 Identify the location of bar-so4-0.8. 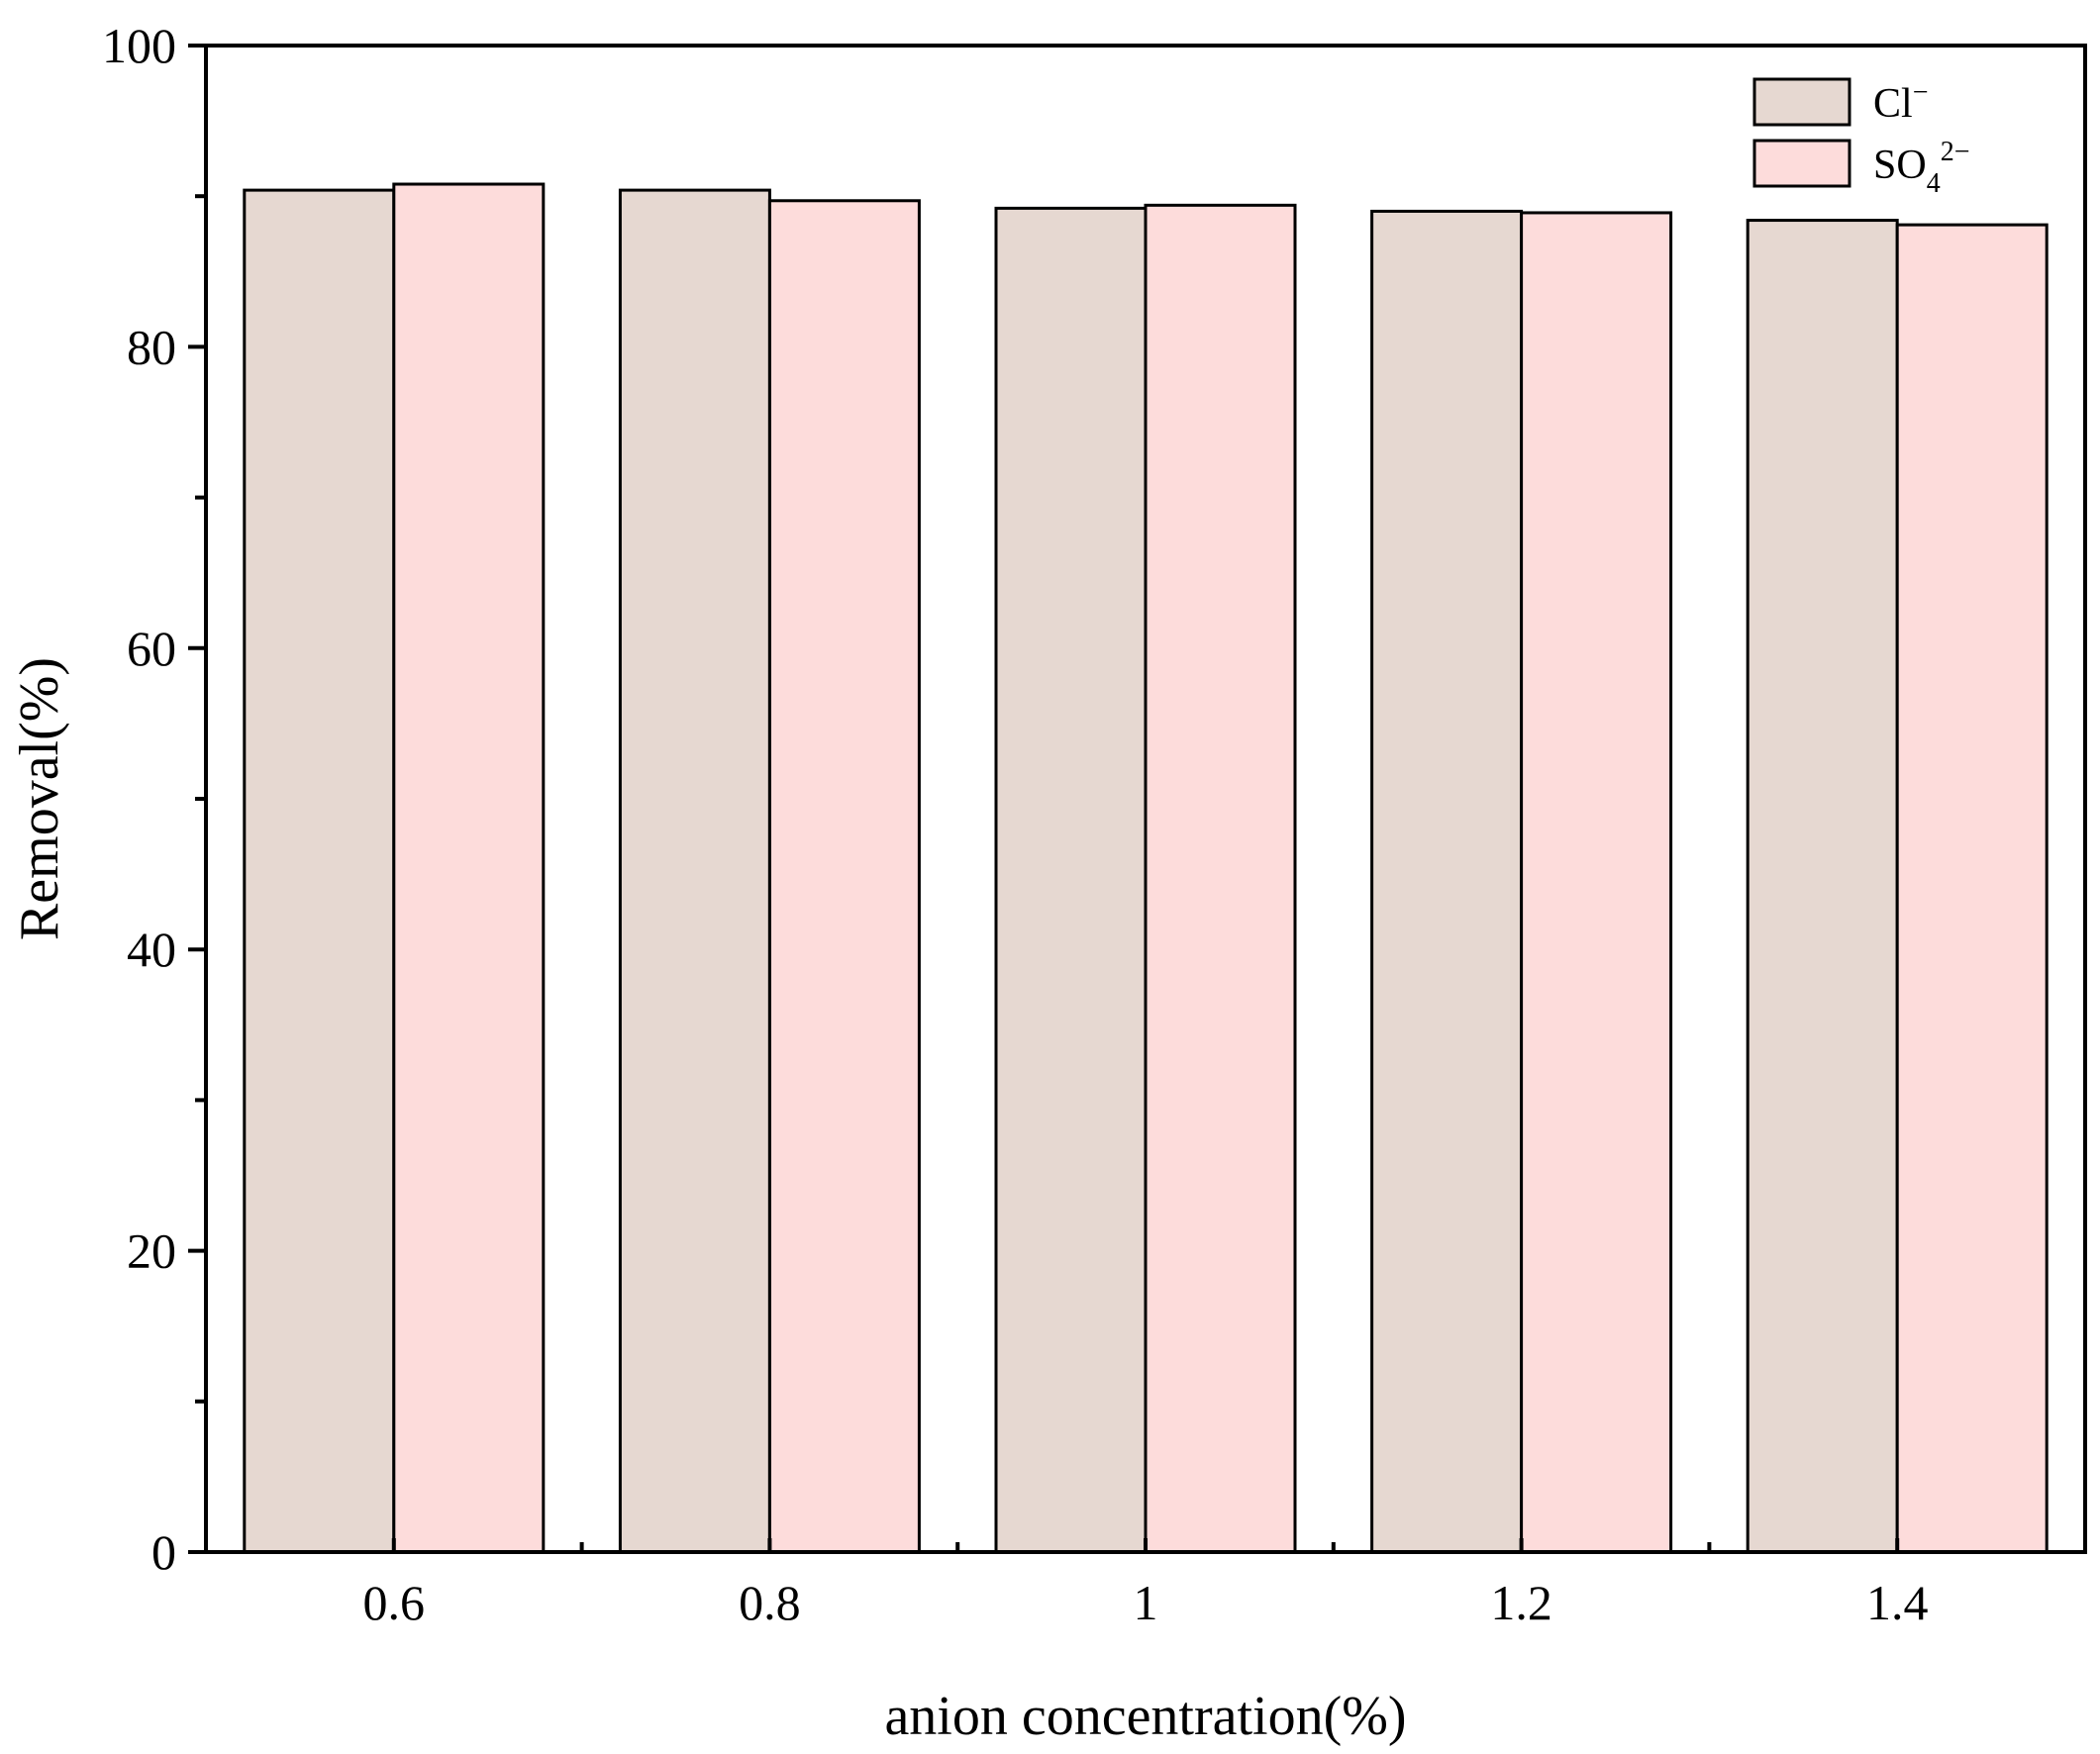
(844, 876).